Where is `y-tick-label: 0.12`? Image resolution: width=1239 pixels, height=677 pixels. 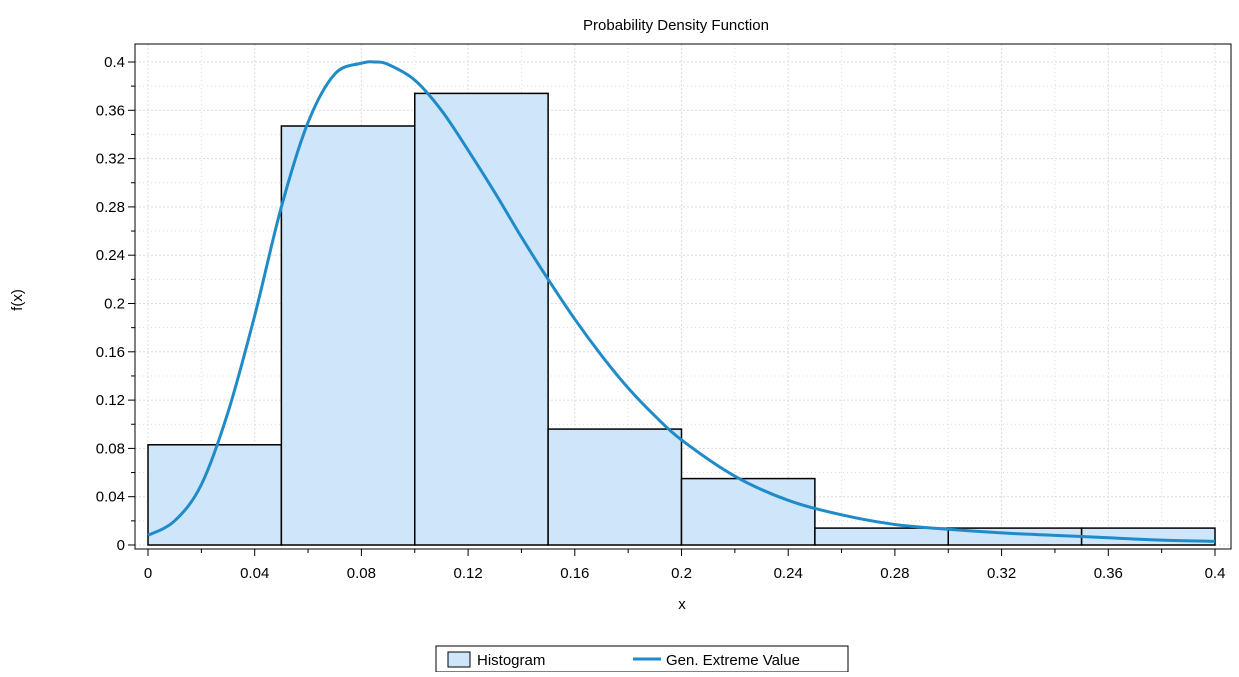
y-tick-label: 0.12 is located at coordinates (110, 400).